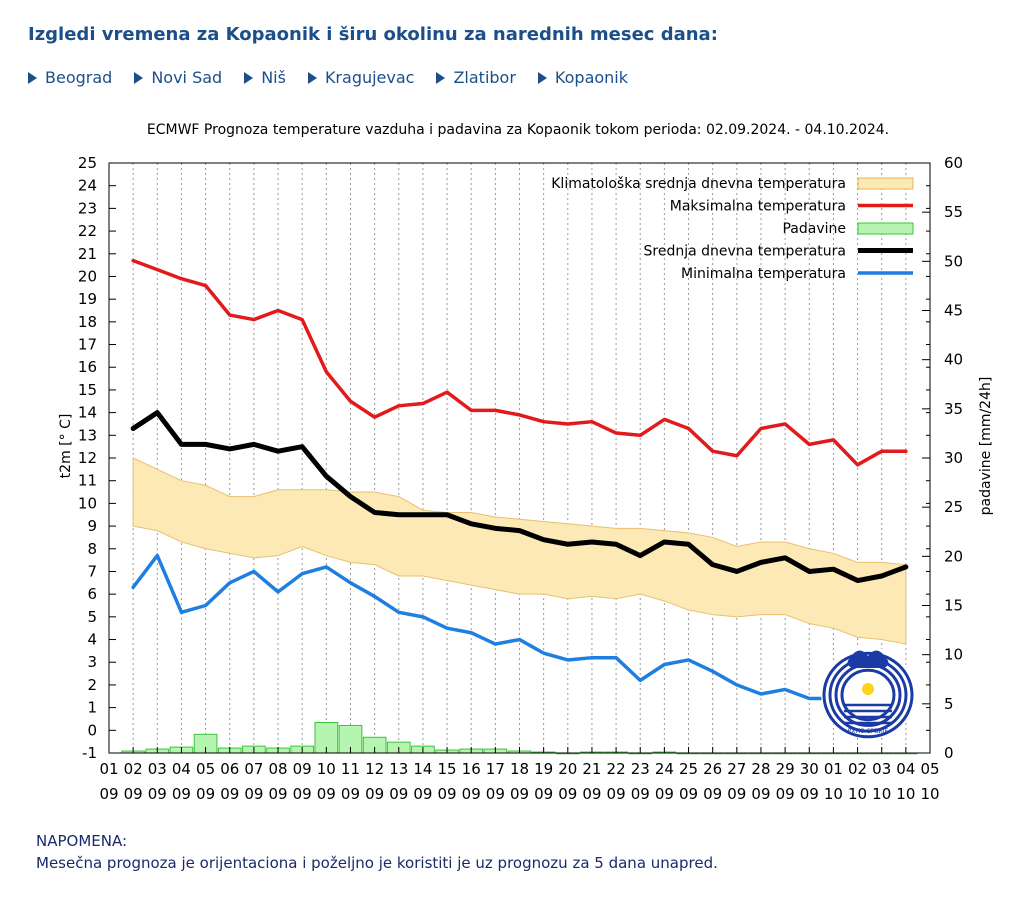  Describe the element at coordinates (87, 186) in the screenshot. I see `y-tick-label: 24` at that location.